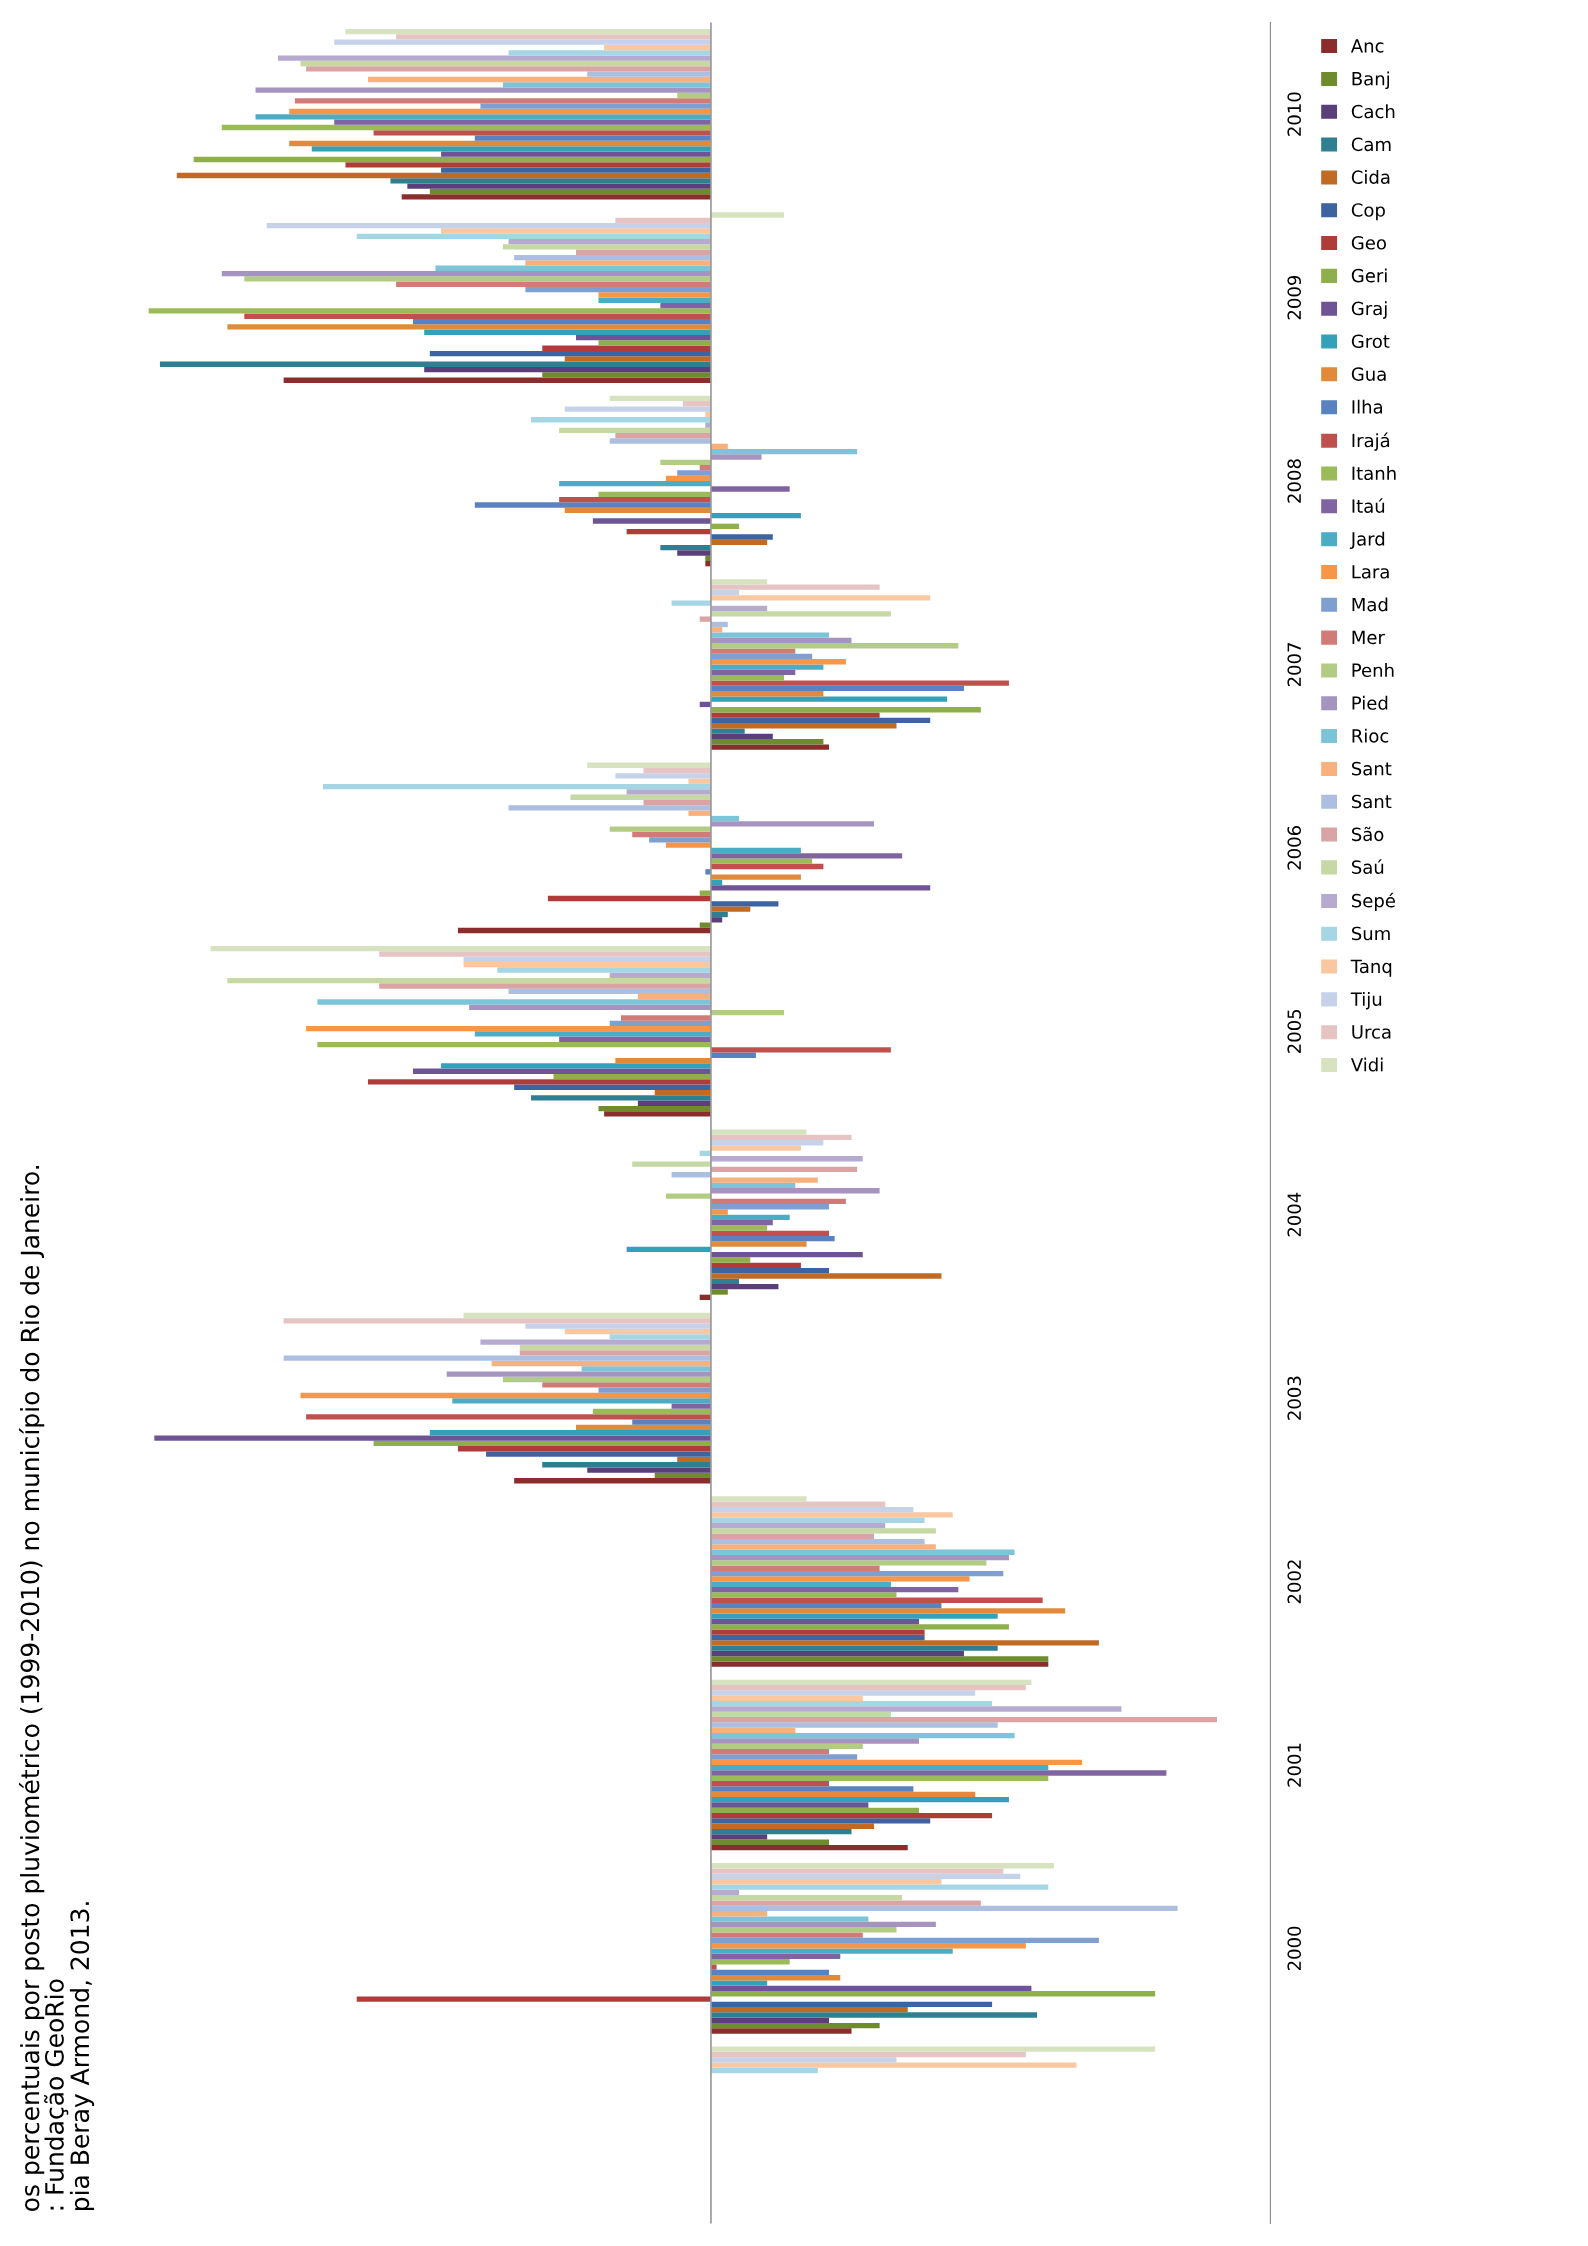  I want to click on y-tick-label: 2003, so click(1294, 1398).